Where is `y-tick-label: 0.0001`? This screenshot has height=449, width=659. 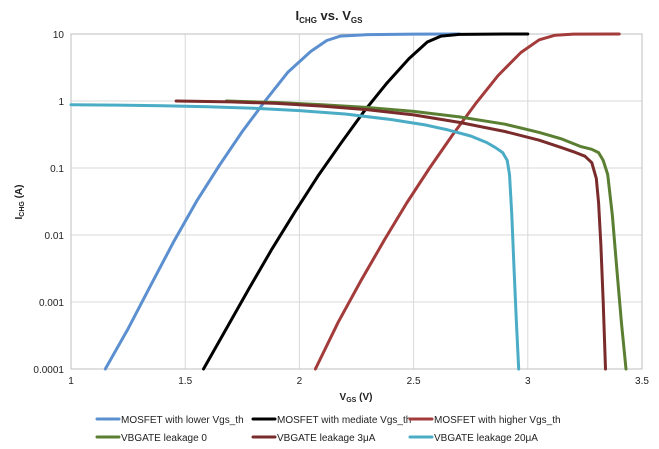
y-tick-label: 0.0001 is located at coordinates (48, 370).